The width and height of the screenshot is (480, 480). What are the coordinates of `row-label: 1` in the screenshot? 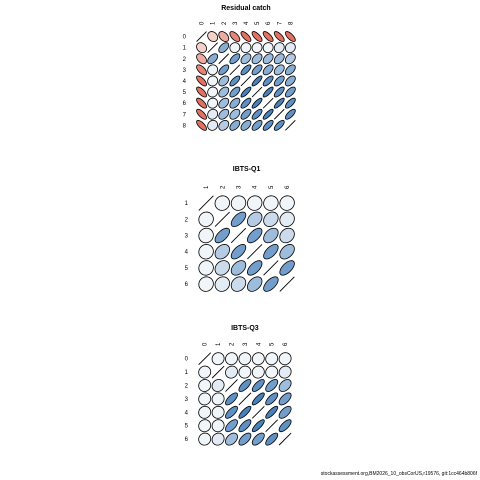 It's located at (187, 373).